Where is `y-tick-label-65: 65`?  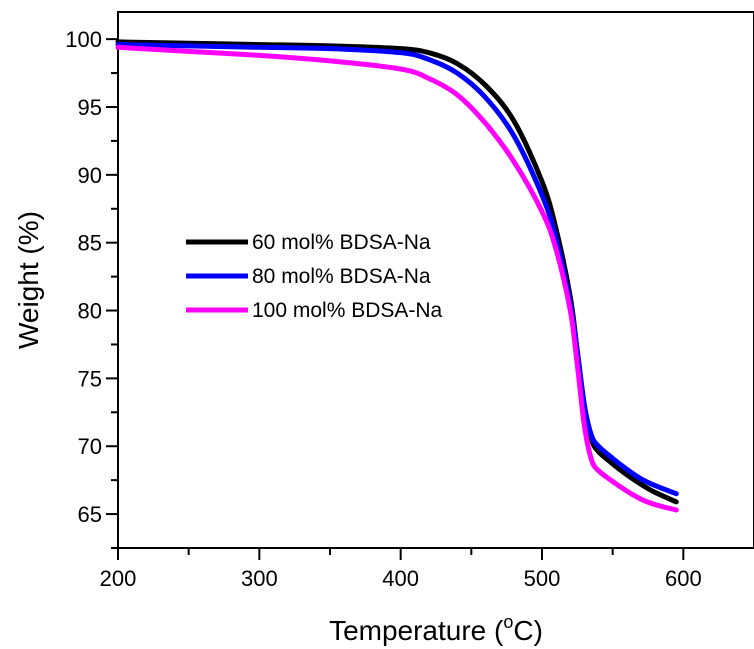 y-tick-label-65: 65 is located at coordinates (90, 514).